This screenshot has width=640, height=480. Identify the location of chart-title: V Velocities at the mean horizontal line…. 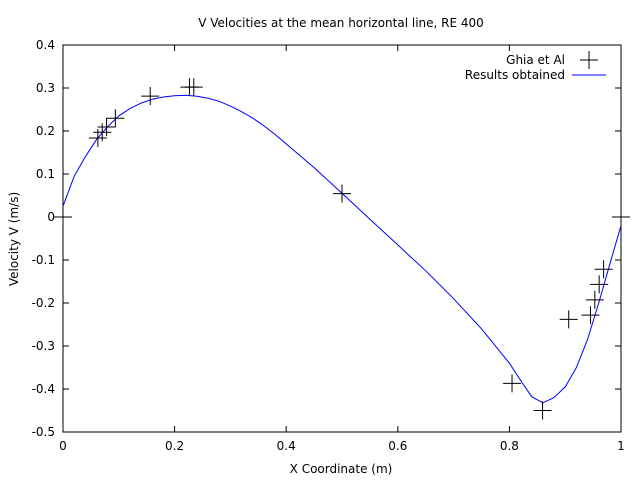
(341, 23).